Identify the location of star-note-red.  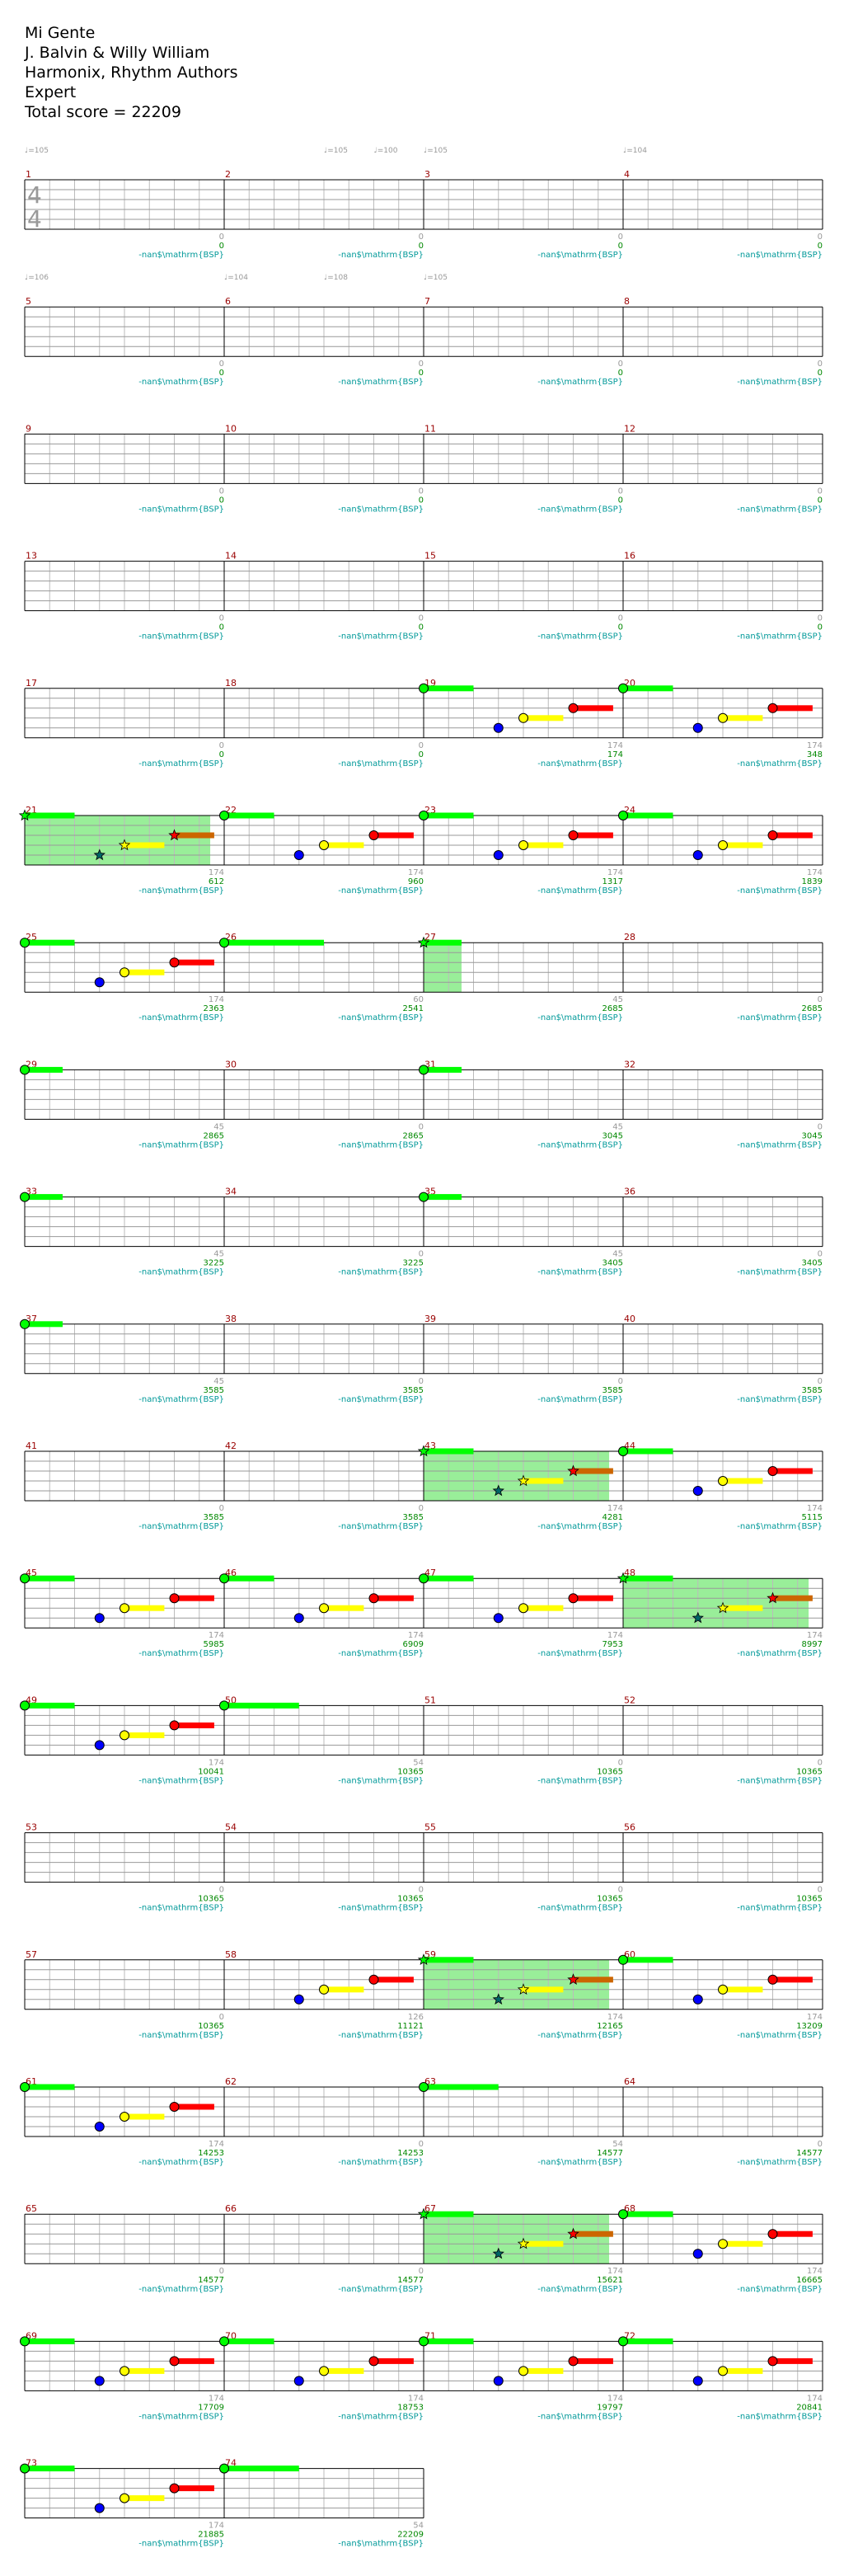
(773, 1597).